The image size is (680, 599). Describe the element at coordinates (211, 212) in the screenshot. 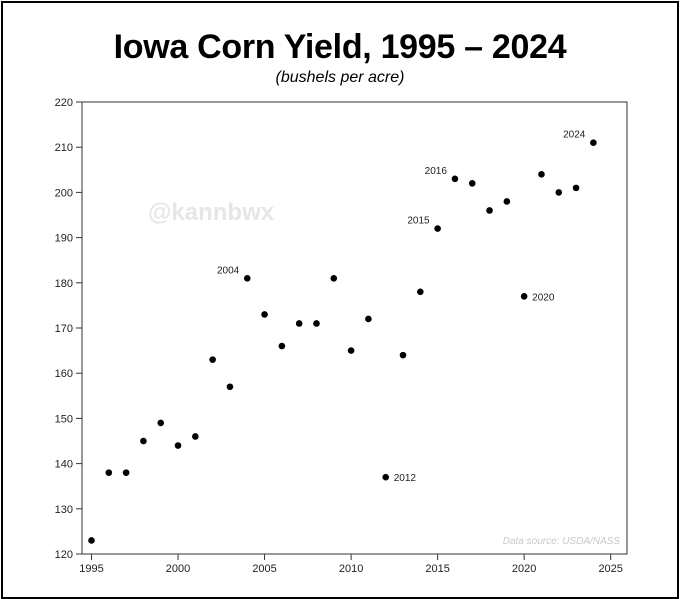

I see `watermark: @kannbwx` at that location.